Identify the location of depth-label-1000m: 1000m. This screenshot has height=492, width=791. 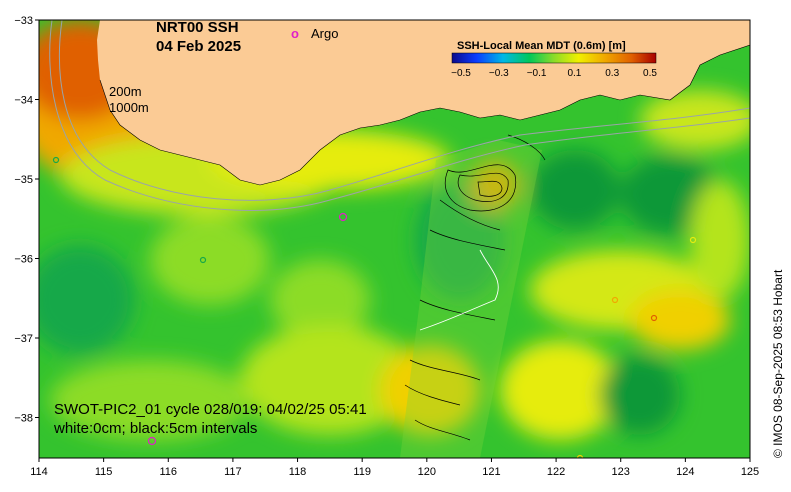
(129, 107).